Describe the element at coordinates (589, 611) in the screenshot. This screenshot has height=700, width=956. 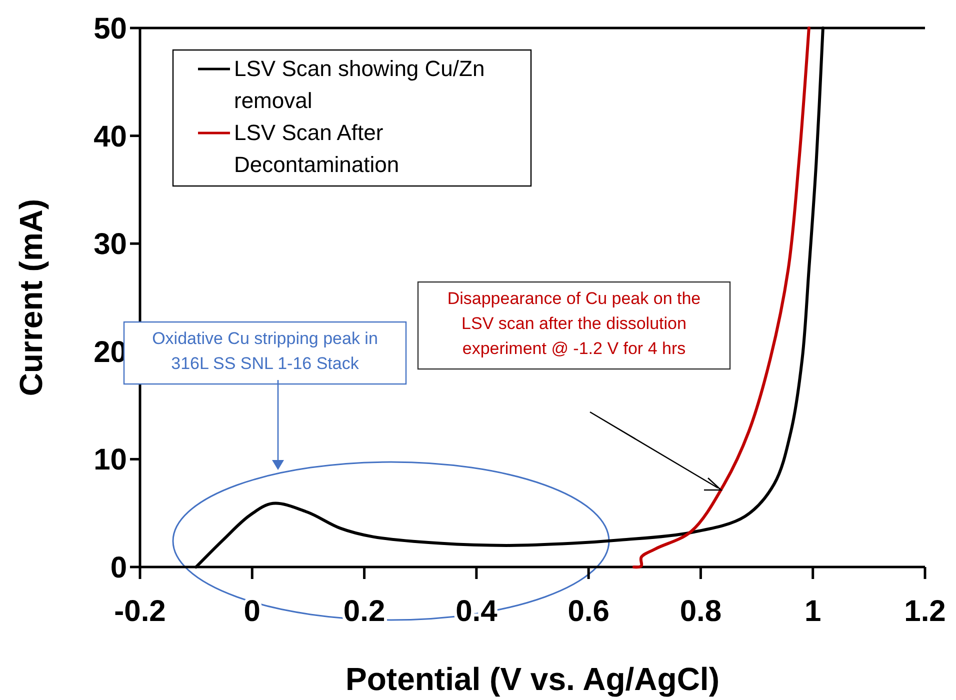
I see `x-tick-label: 0.6` at that location.